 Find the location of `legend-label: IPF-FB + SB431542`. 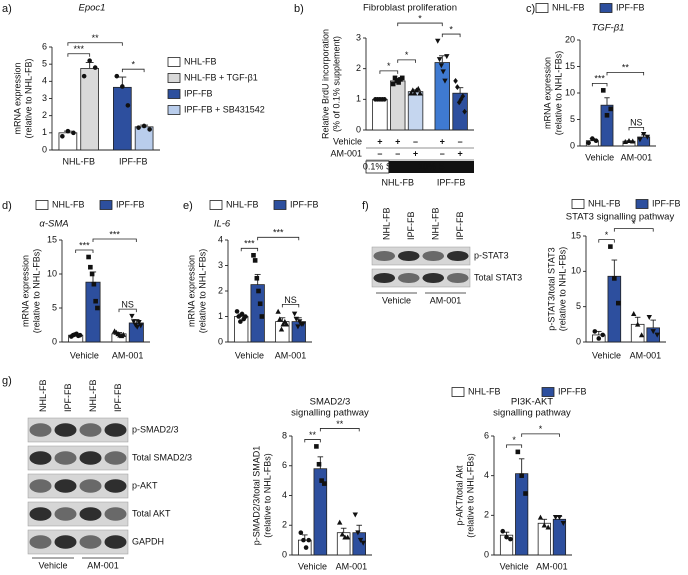

legend-label: IPF-FB + SB431542 is located at coordinates (224, 109).